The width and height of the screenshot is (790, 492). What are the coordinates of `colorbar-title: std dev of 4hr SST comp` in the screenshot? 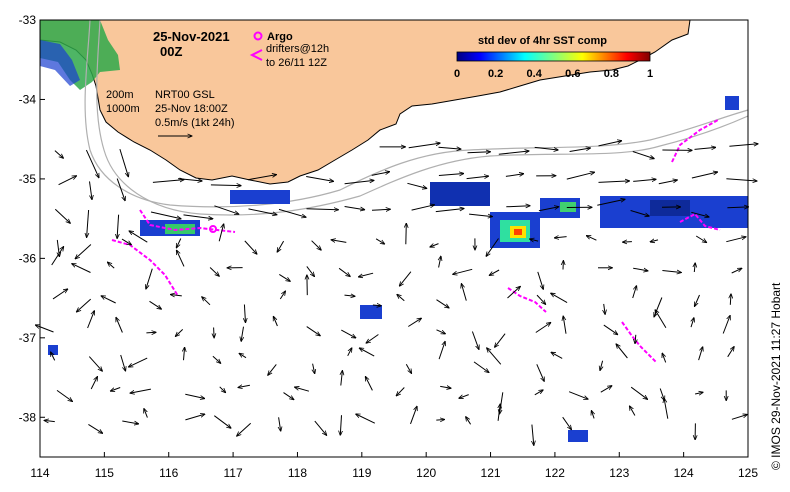 It's located at (542, 41).